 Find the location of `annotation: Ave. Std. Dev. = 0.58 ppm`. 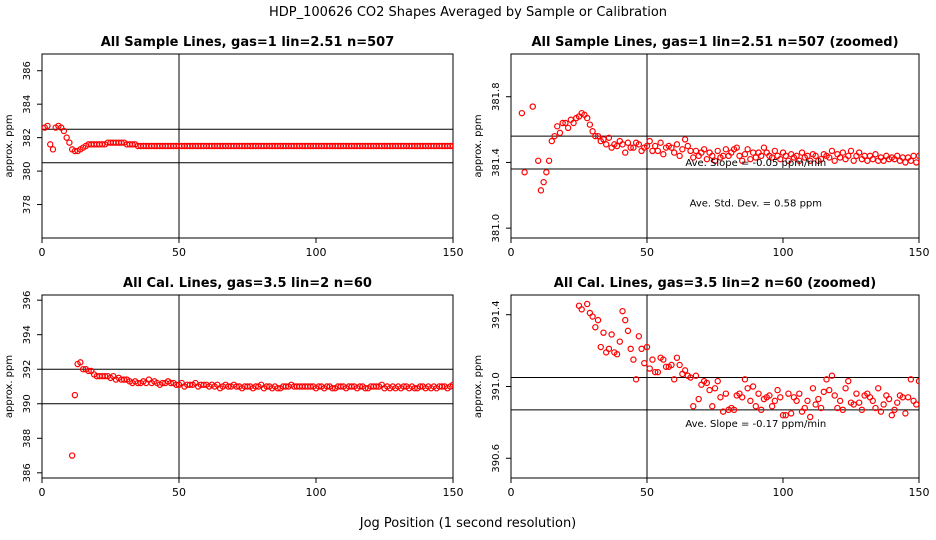

annotation: Ave. Std. Dev. = 0.58 ppm is located at coordinates (756, 204).